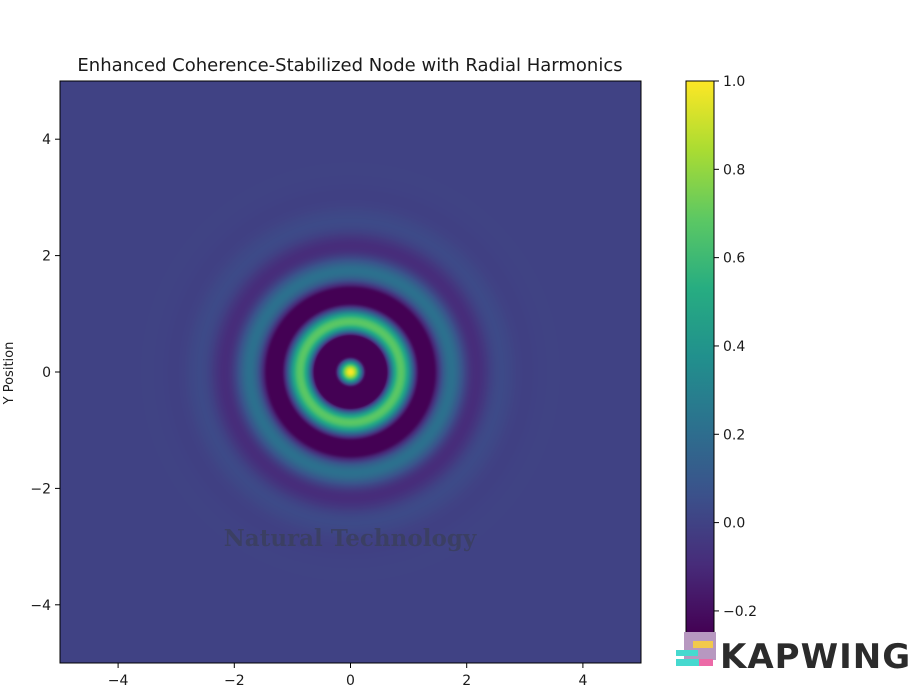 The height and width of the screenshot is (692, 922). I want to click on colorbar-tick-label: 0.0, so click(734, 524).